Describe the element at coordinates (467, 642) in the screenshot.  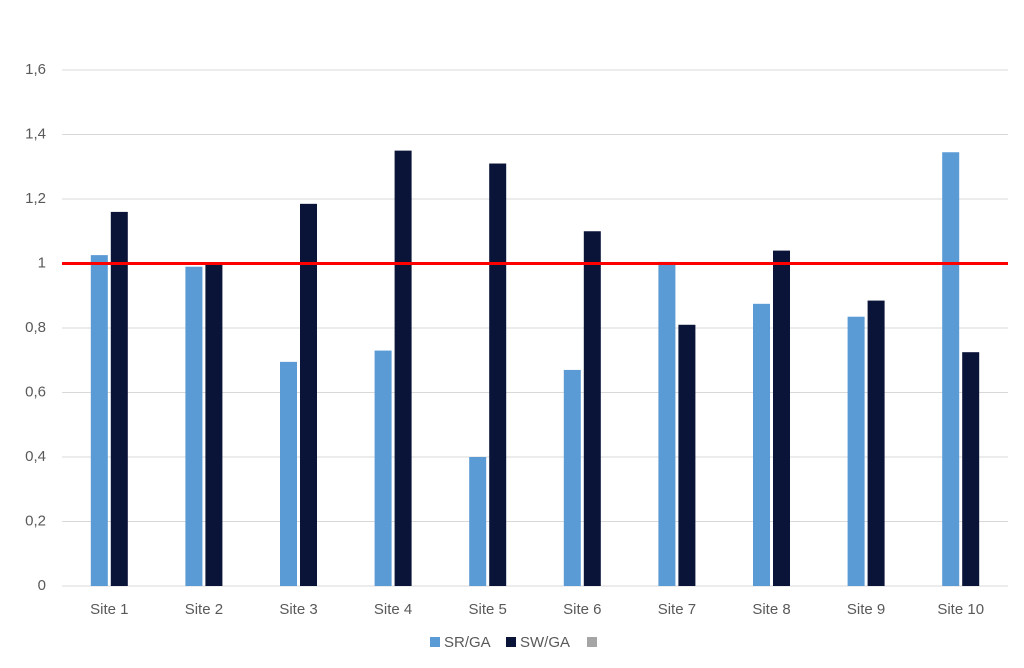
I see `legend-label: SR/GA` at that location.